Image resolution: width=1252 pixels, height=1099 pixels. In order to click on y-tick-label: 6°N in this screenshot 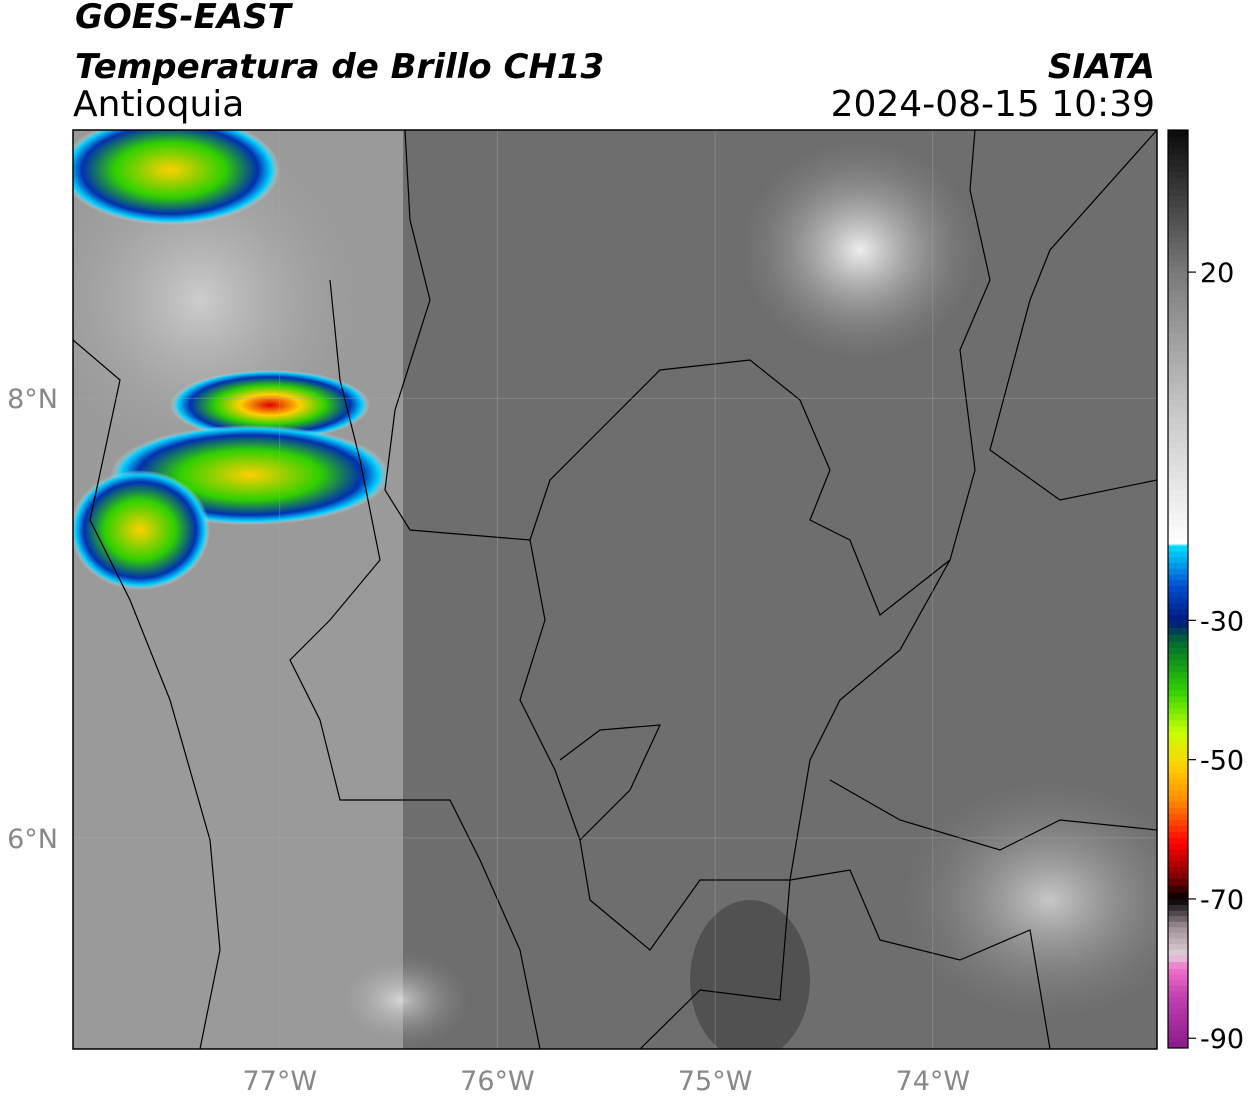, I will do `click(32, 839)`.